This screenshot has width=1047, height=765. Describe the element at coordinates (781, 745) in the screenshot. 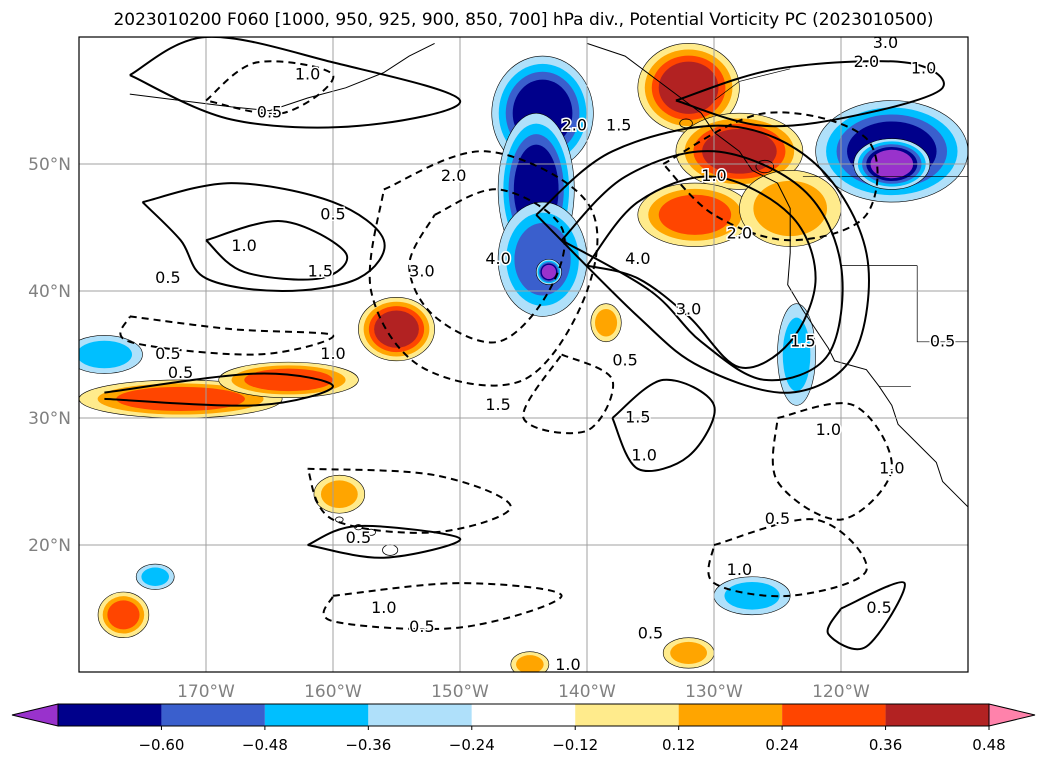

I see `colorbar-tick-label-6: 0.24` at that location.